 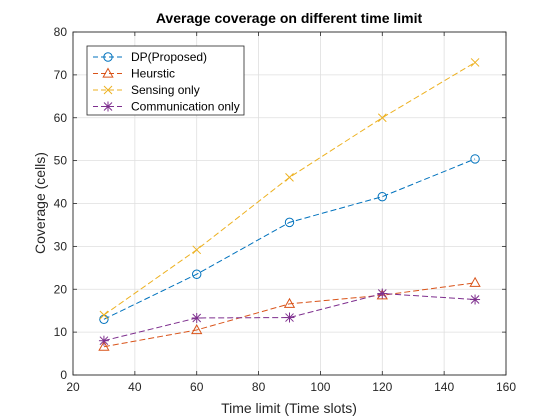 What do you see at coordinates (135, 387) in the screenshot?
I see `x-tick-label: 40` at bounding box center [135, 387].